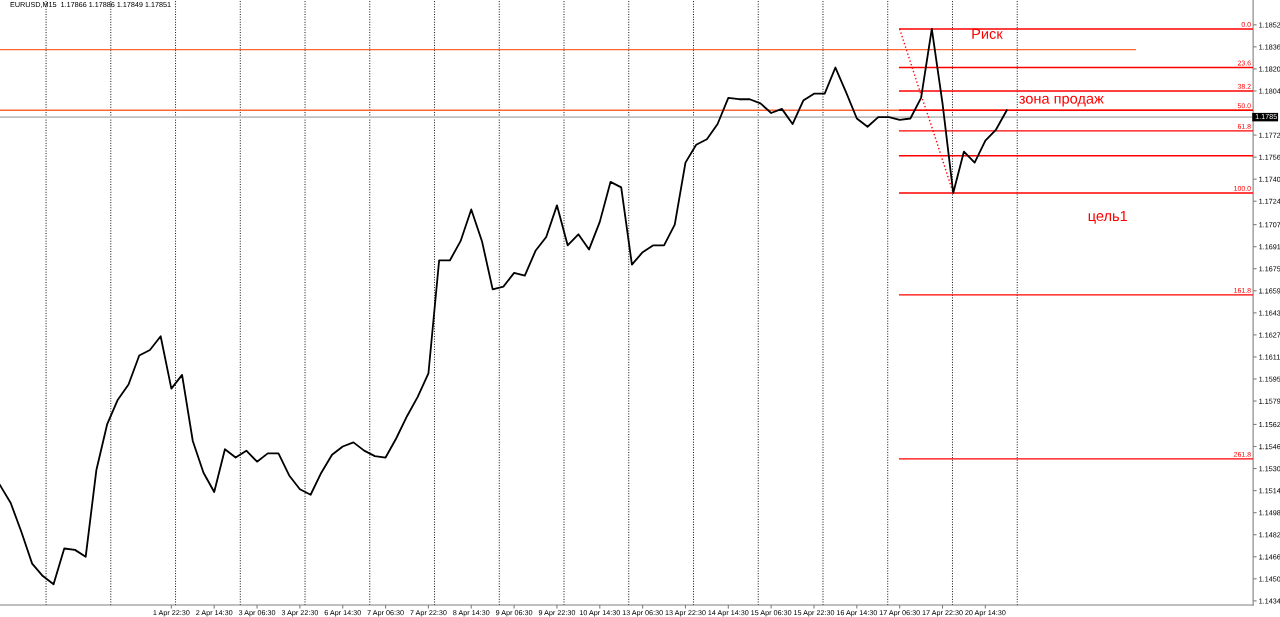 The width and height of the screenshot is (1280, 617). What do you see at coordinates (1108, 217) in the screenshot?
I see `annotation: цель1` at bounding box center [1108, 217].